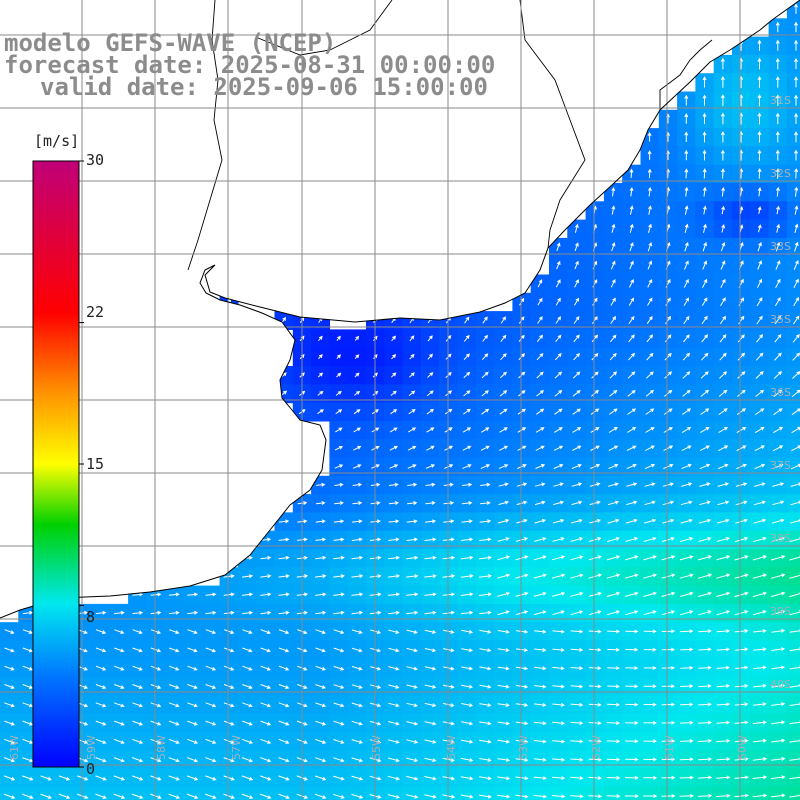 The width and height of the screenshot is (800, 800). What do you see at coordinates (780, 611) in the screenshot?
I see `latitude-label: 39S` at bounding box center [780, 611].